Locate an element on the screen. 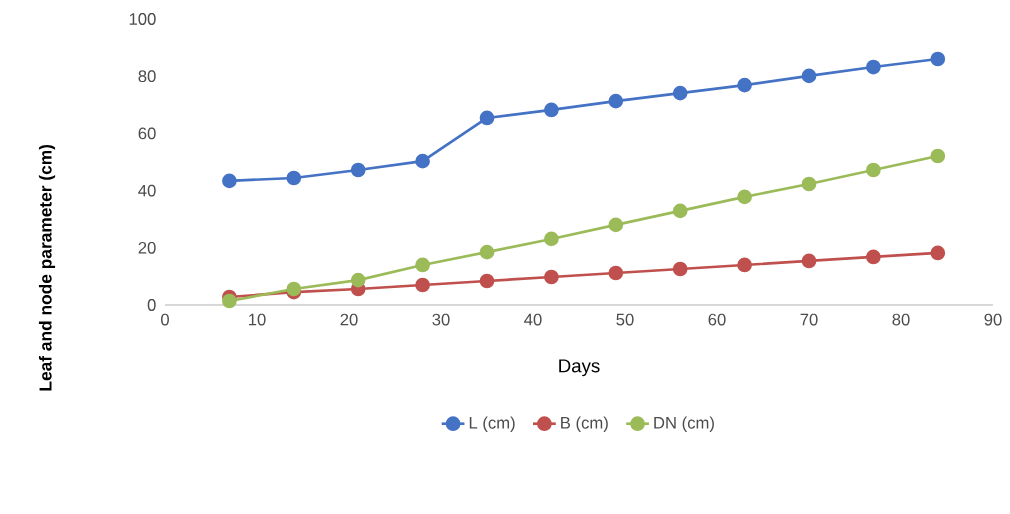 The width and height of the screenshot is (1010, 514). y-tick-label: 100 is located at coordinates (142, 19).